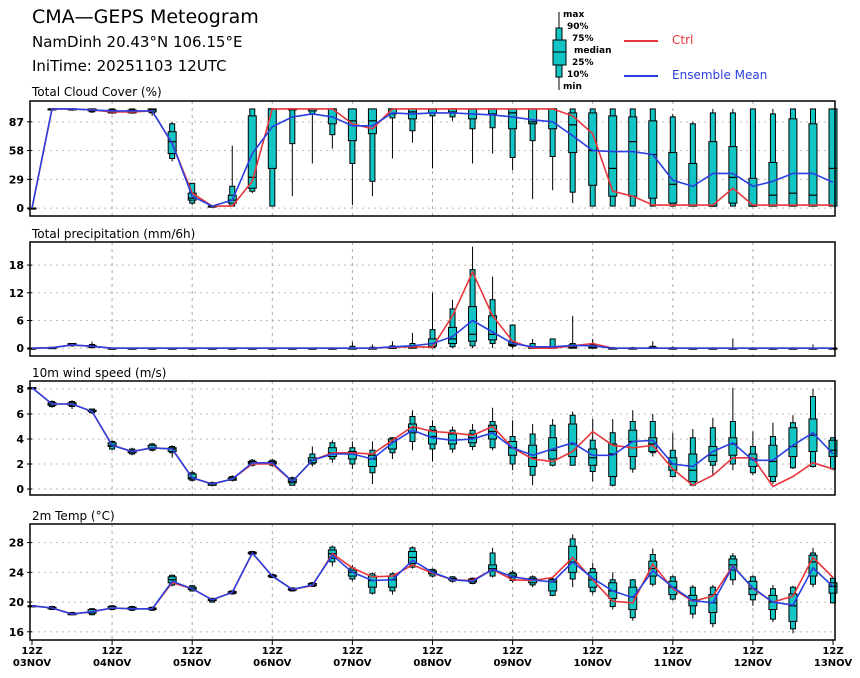 Image resolution: width=860 pixels, height=678 pixels. What do you see at coordinates (20, 464) in the screenshot?
I see `y-tick-label: 2` at bounding box center [20, 464].